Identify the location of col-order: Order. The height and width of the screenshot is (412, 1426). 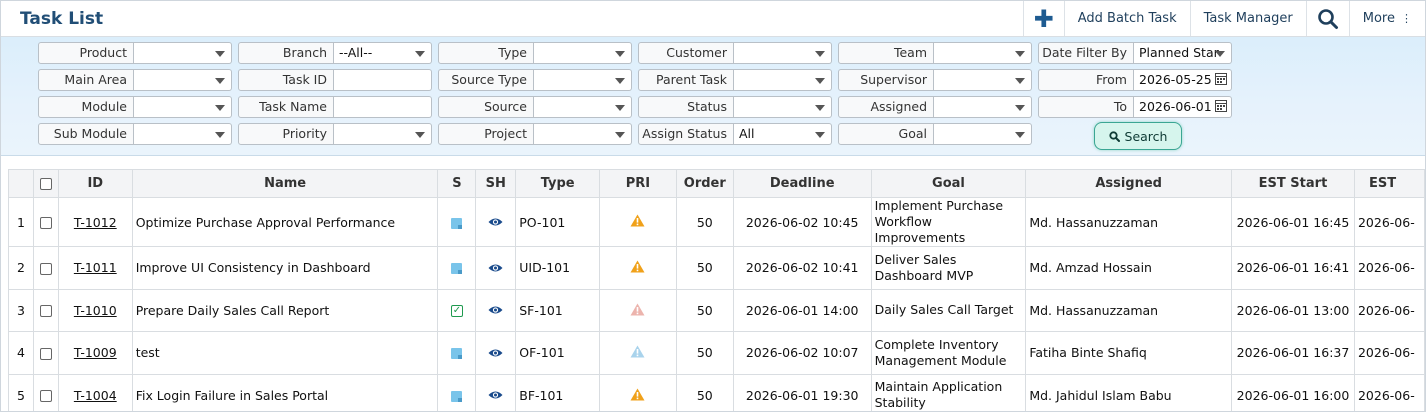
(704, 183).